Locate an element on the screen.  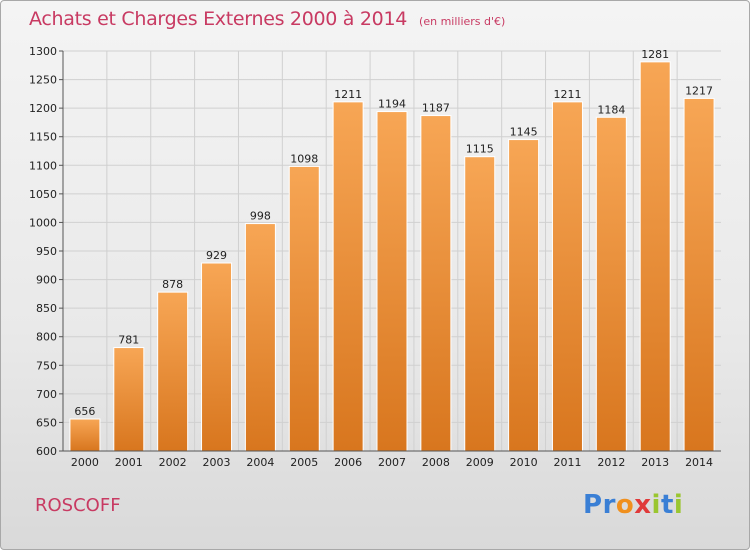
data-label: 1217 is located at coordinates (699, 90).